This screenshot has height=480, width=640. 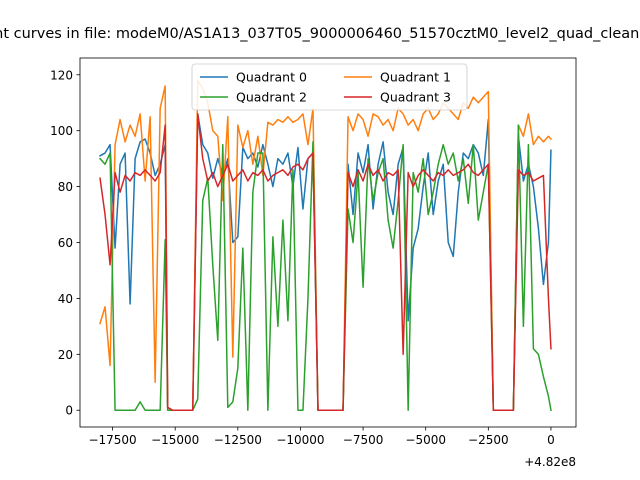 What do you see at coordinates (61, 131) in the screenshot?
I see `y-tick-label: 100` at bounding box center [61, 131].